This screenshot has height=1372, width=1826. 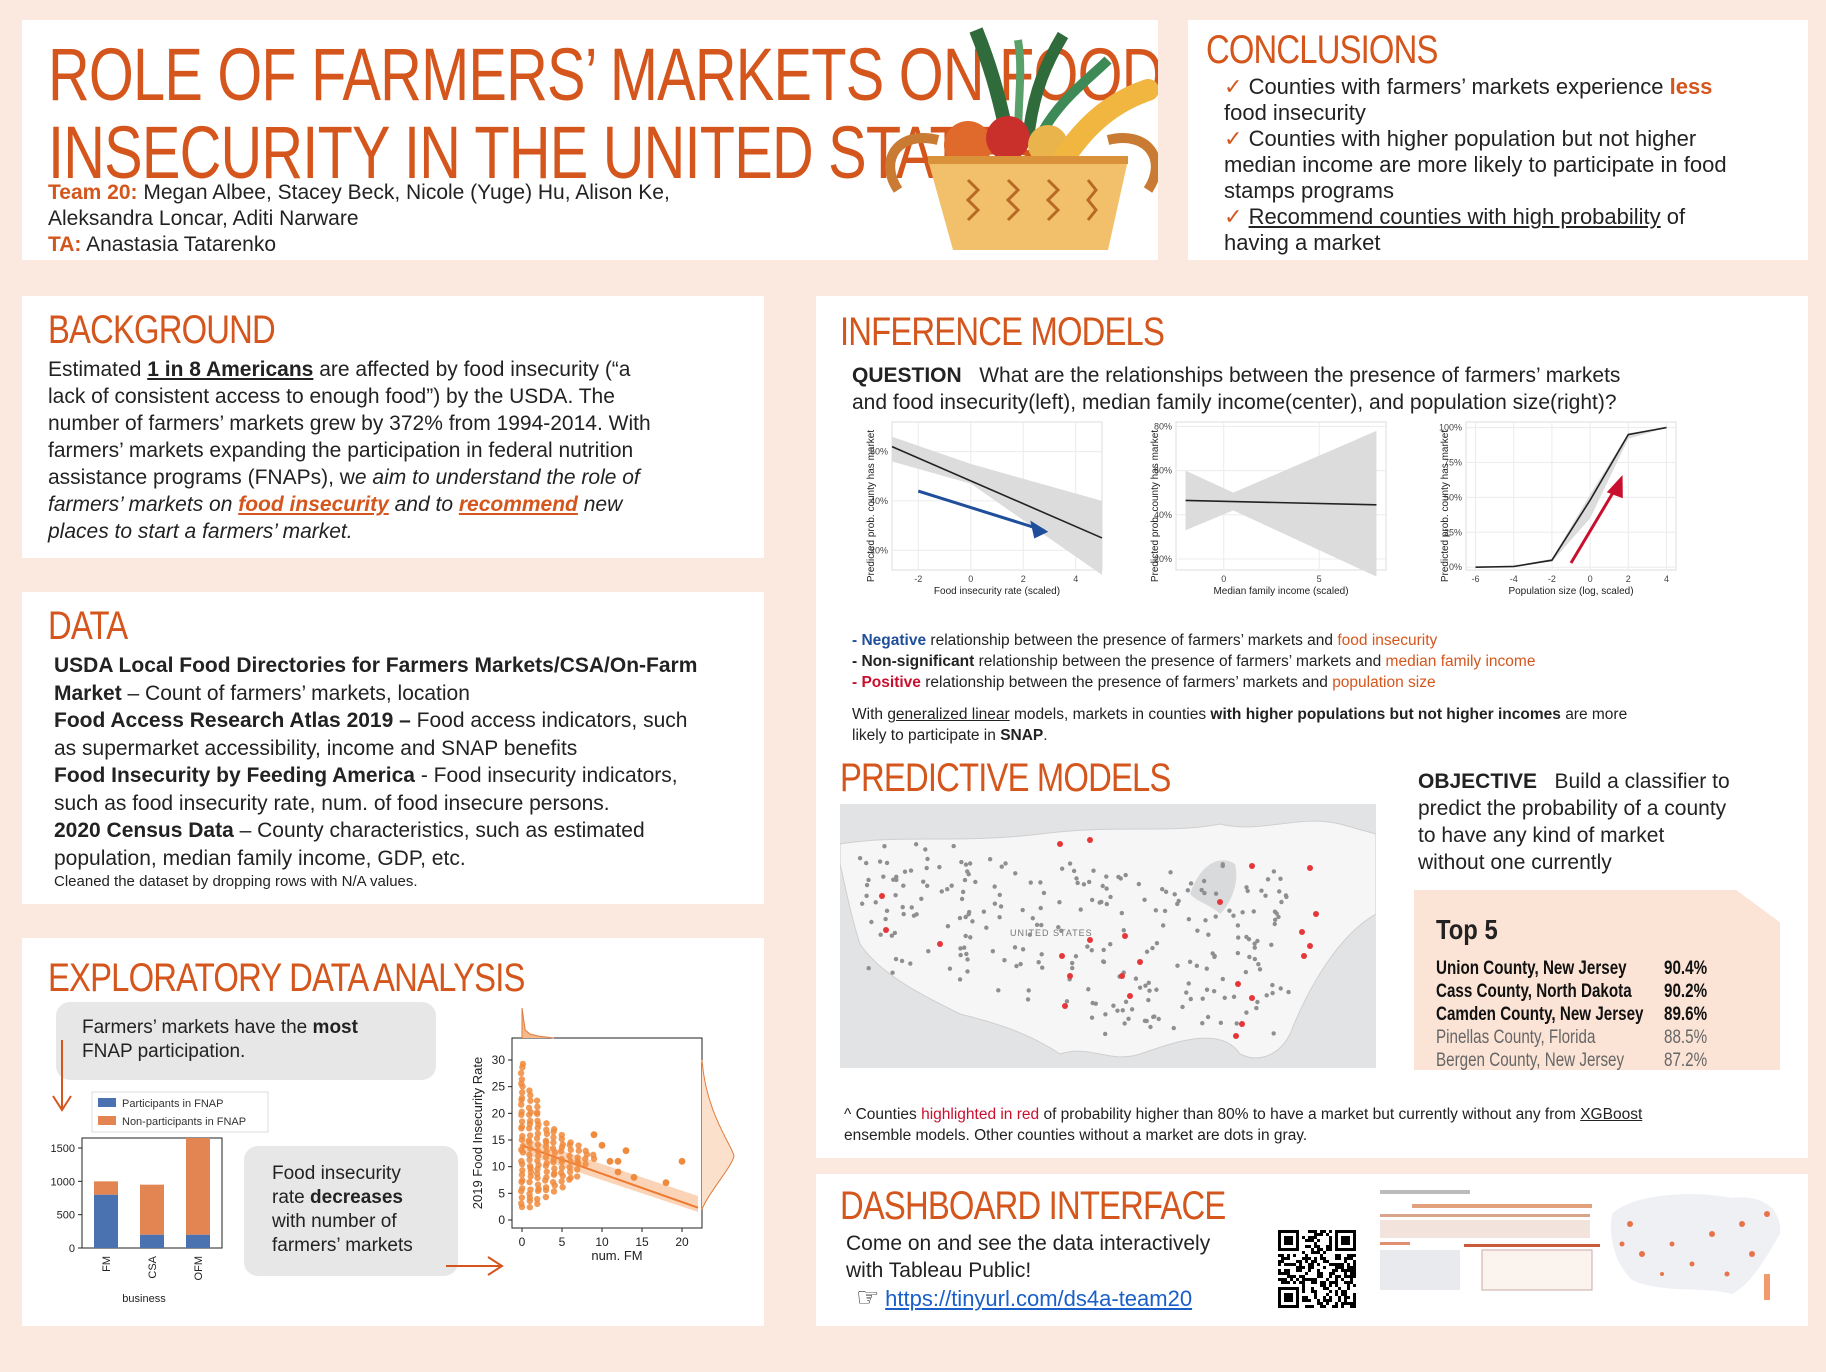 I want to click on inf-xtick-label: -2, so click(x=1552, y=579).